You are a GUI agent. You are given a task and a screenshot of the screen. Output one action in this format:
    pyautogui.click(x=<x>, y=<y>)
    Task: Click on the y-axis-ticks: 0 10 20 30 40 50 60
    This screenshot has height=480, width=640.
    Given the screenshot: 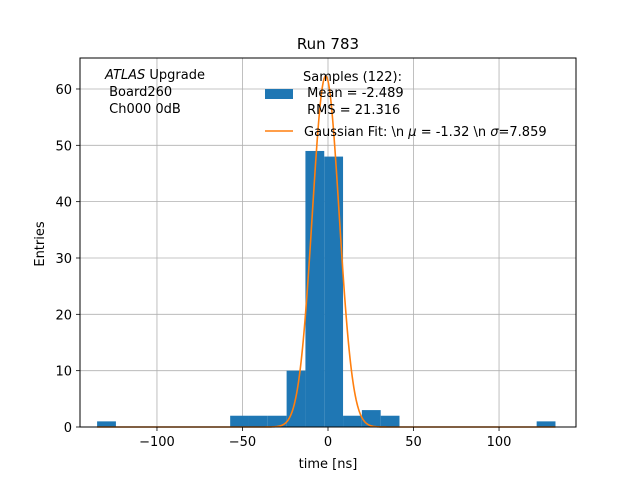 What is the action you would take?
    pyautogui.click(x=67, y=259)
    